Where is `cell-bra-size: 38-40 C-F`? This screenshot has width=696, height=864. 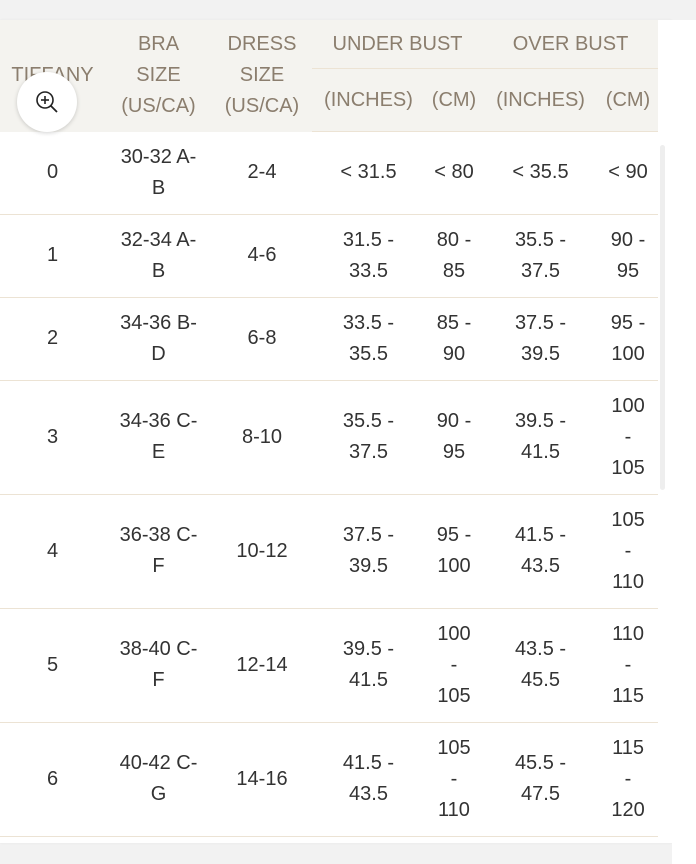
cell-bra-size: 38-40 C-F is located at coordinates (158, 665).